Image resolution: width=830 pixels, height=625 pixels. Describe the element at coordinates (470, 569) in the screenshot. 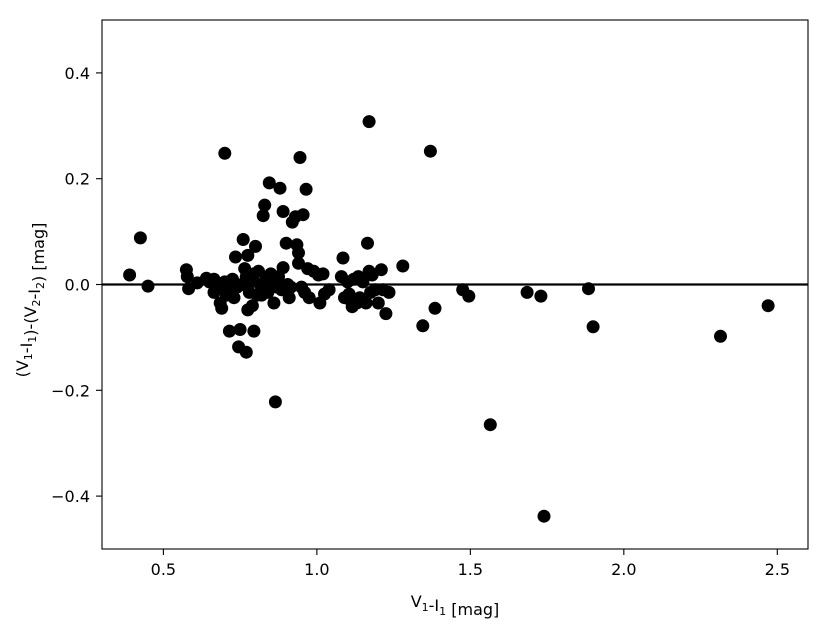

I see `x-tick-label: 1.5` at that location.